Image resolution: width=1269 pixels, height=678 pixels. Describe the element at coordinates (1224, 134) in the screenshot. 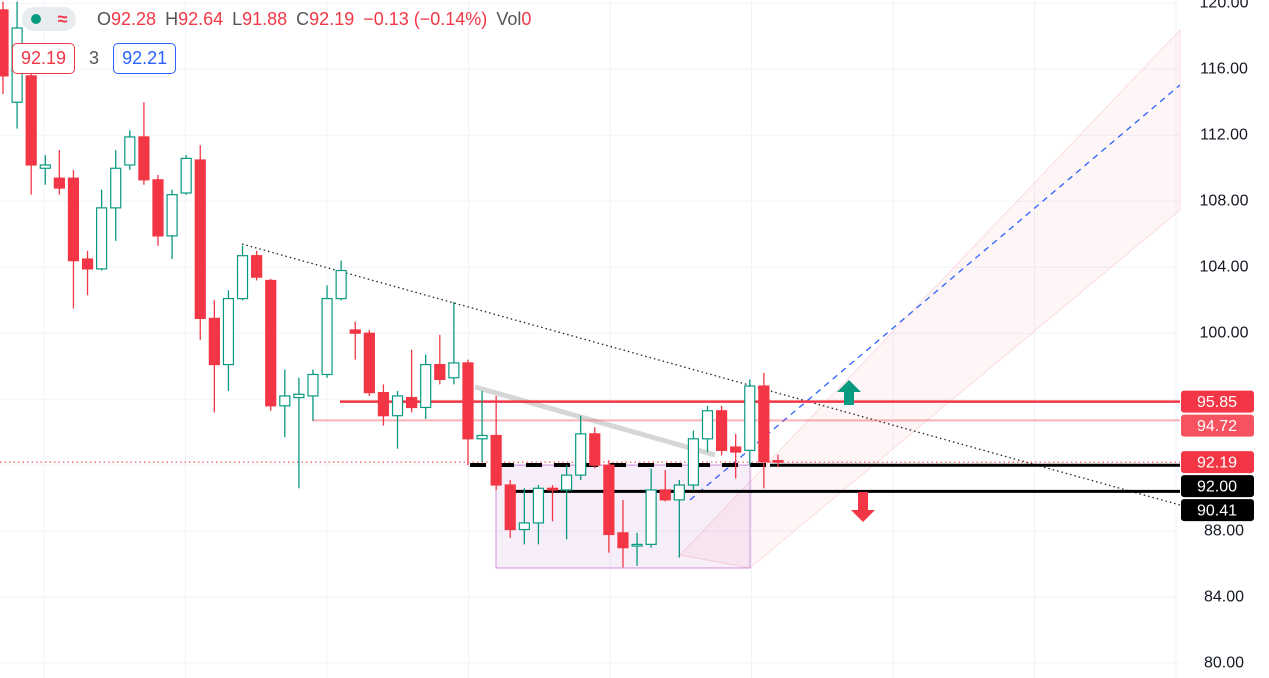

I see `y-tick-label: 112.00` at that location.